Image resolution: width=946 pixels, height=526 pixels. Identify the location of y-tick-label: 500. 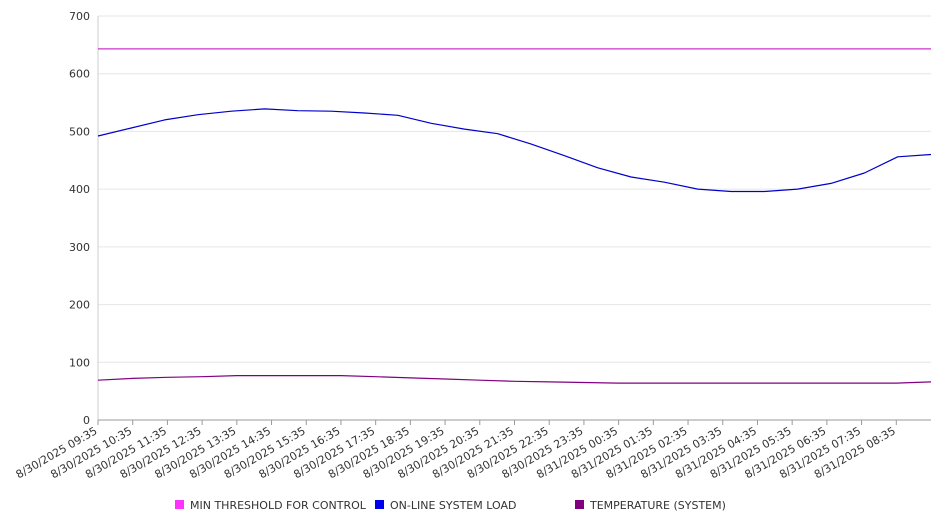
(79, 131).